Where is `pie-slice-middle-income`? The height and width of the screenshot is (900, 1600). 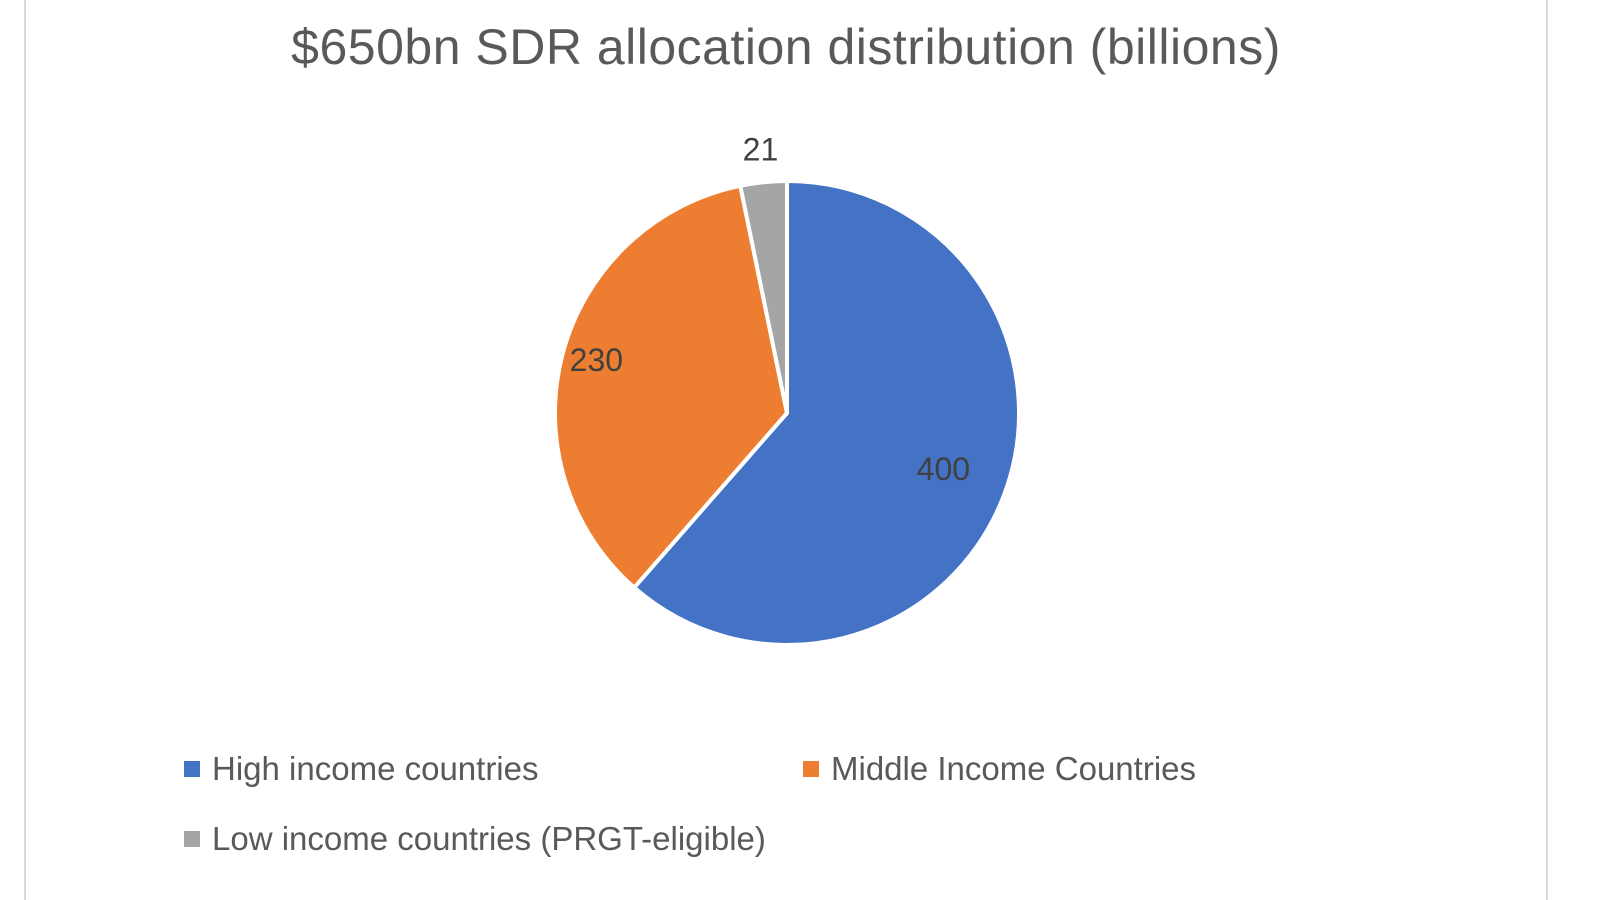 pie-slice-middle-income is located at coordinates (671, 386).